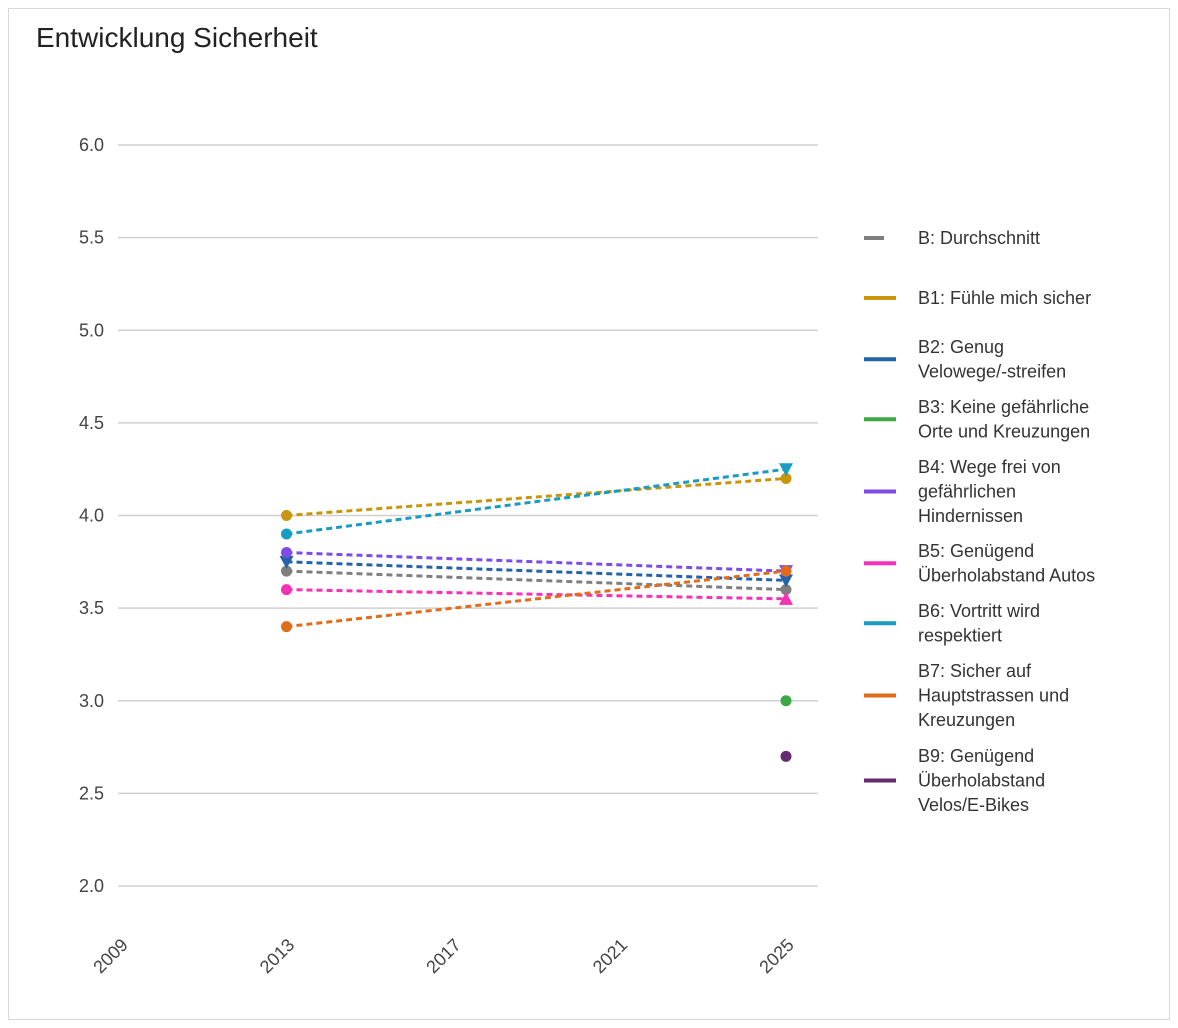  I want to click on legend-label: B5: Genügend, so click(976, 551).